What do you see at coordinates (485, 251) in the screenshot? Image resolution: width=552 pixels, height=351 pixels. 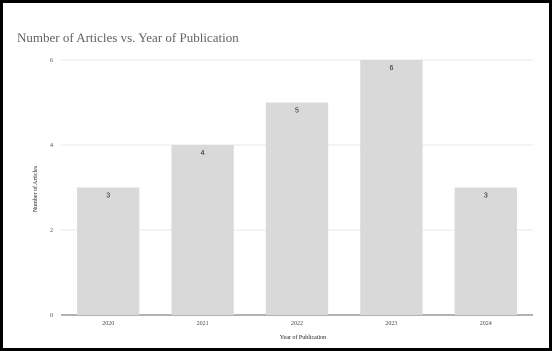 I see `bar-2024` at bounding box center [485, 251].